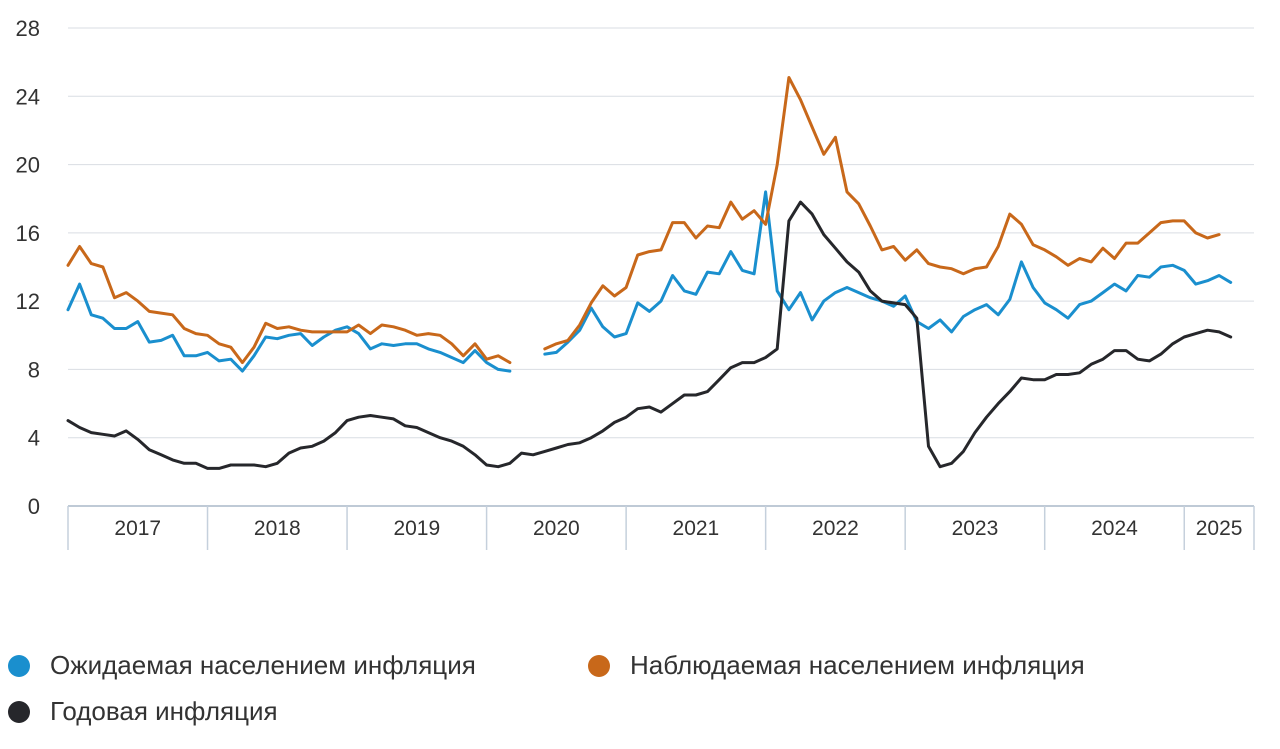 The image size is (1280, 749). What do you see at coordinates (34, 506) in the screenshot?
I see `y-tick-label: 0` at bounding box center [34, 506].